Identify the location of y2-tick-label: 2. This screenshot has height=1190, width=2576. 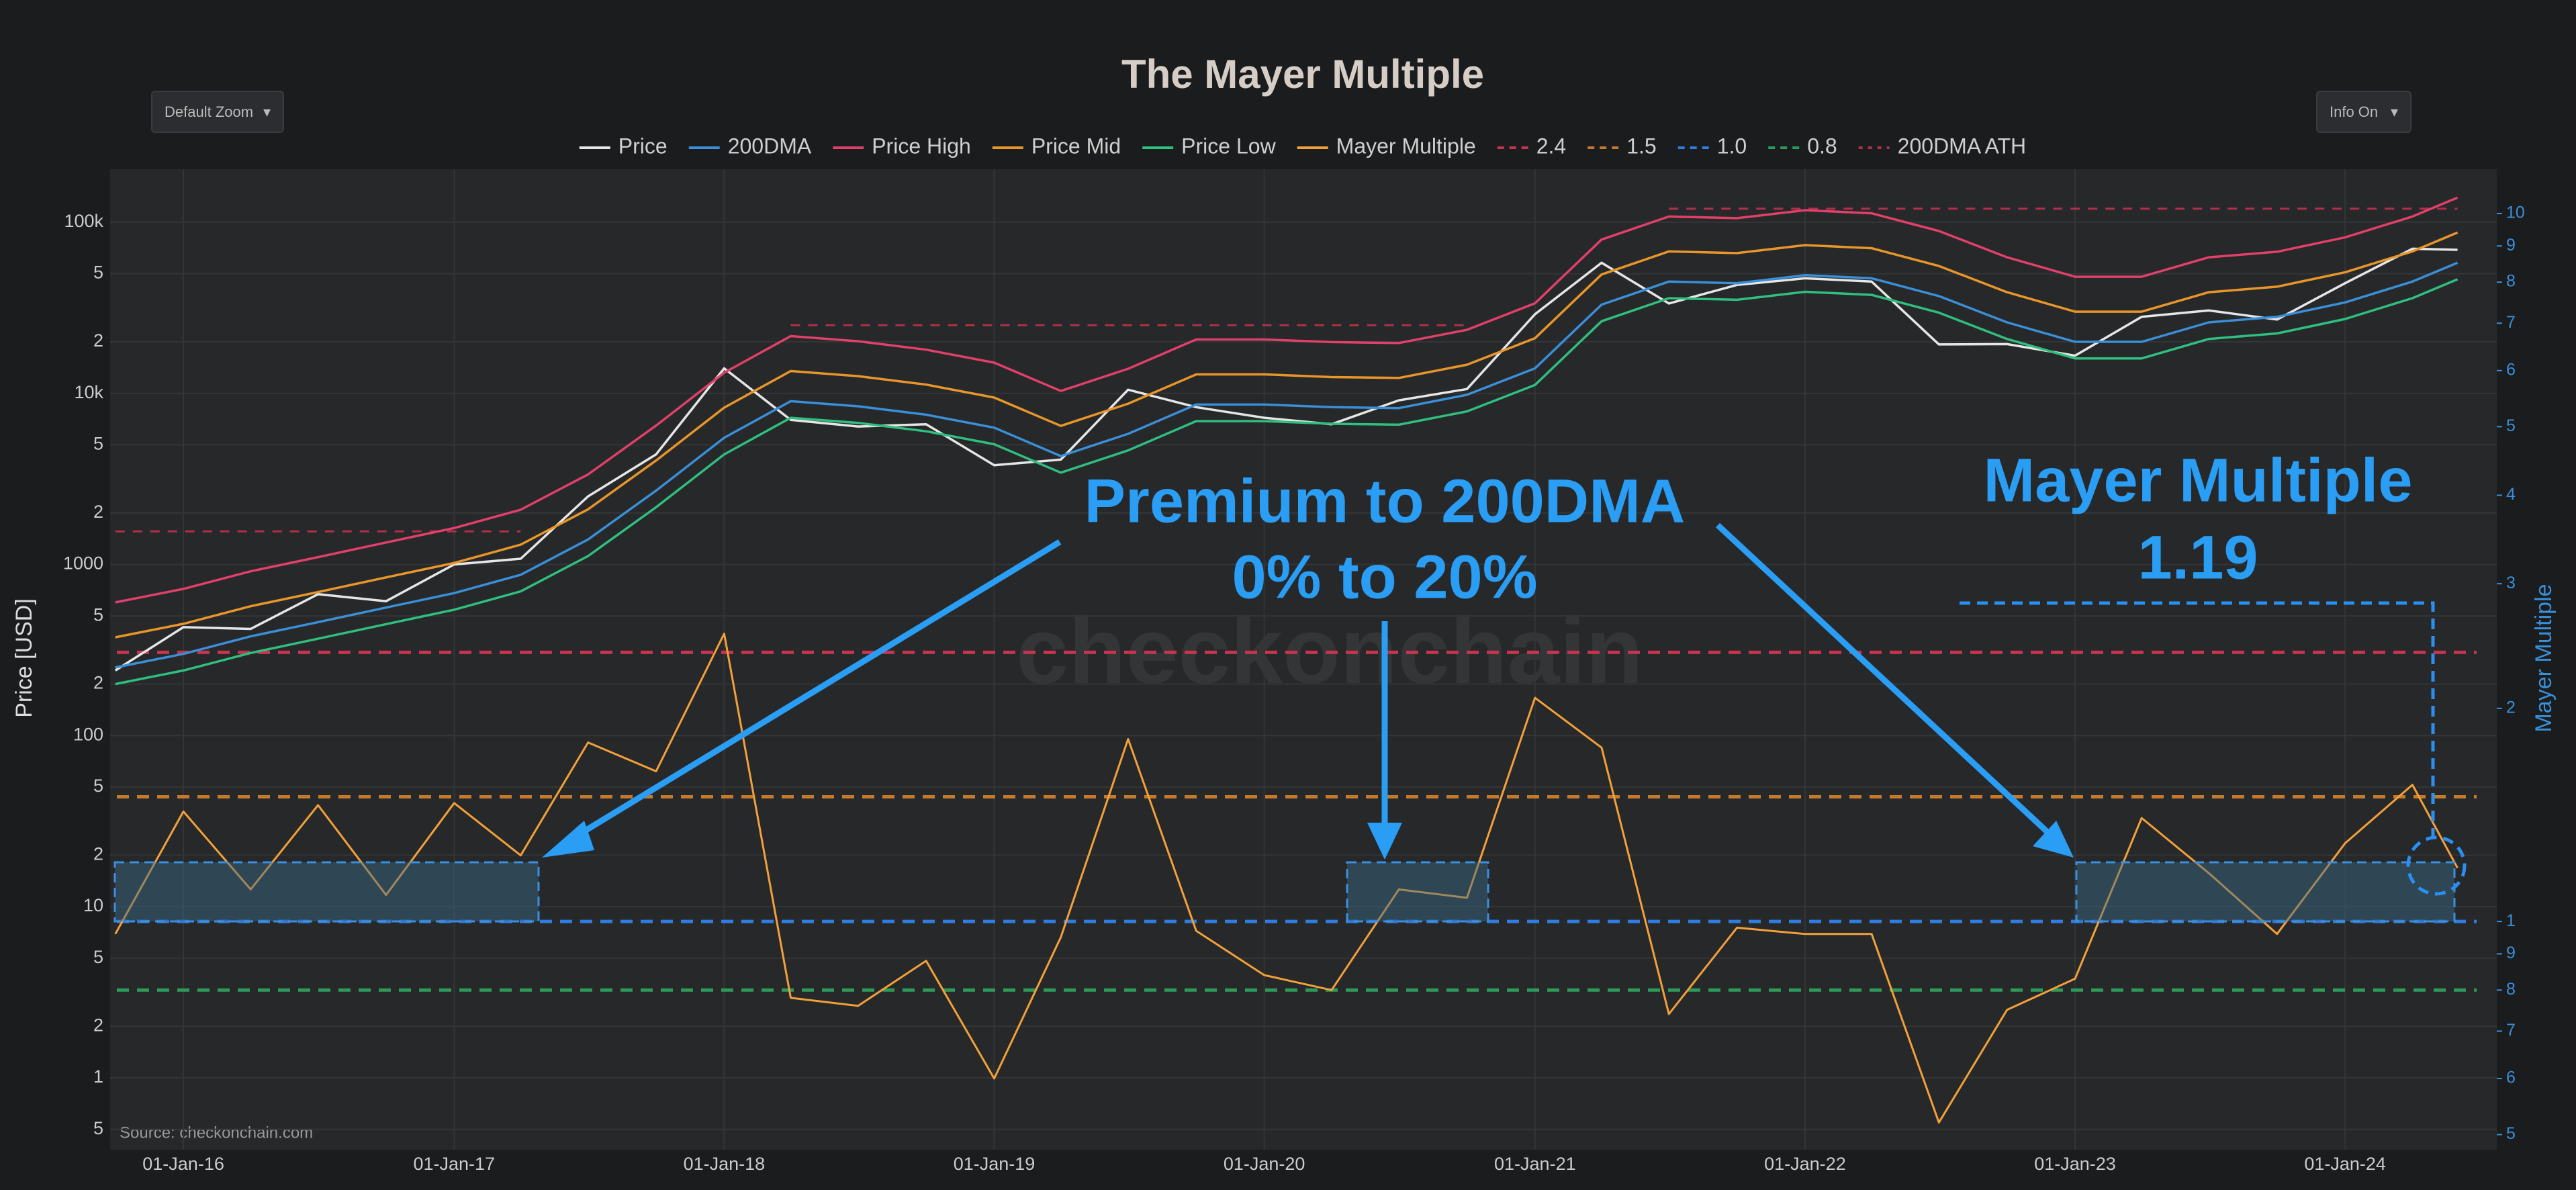
(2511, 707).